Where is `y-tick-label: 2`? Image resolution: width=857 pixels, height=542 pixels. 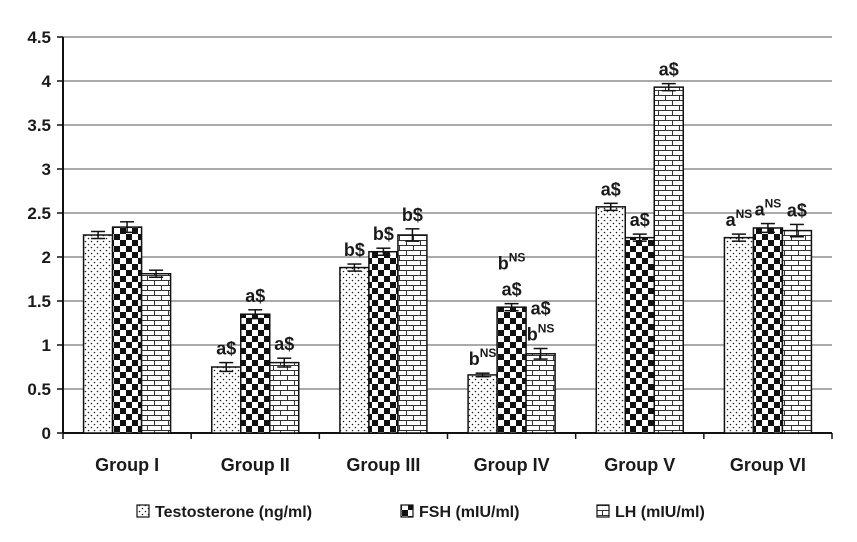
y-tick-label: 2 is located at coordinates (46, 257).